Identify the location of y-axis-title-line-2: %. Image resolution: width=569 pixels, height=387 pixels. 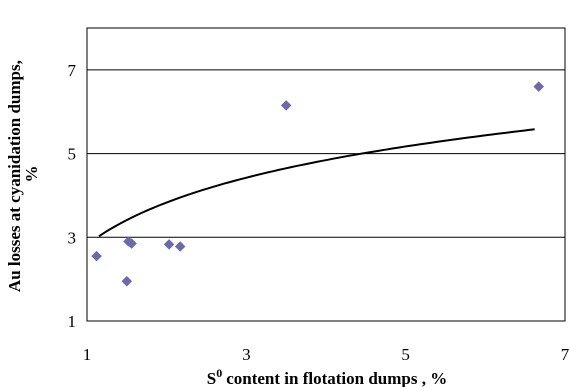
(31, 174).